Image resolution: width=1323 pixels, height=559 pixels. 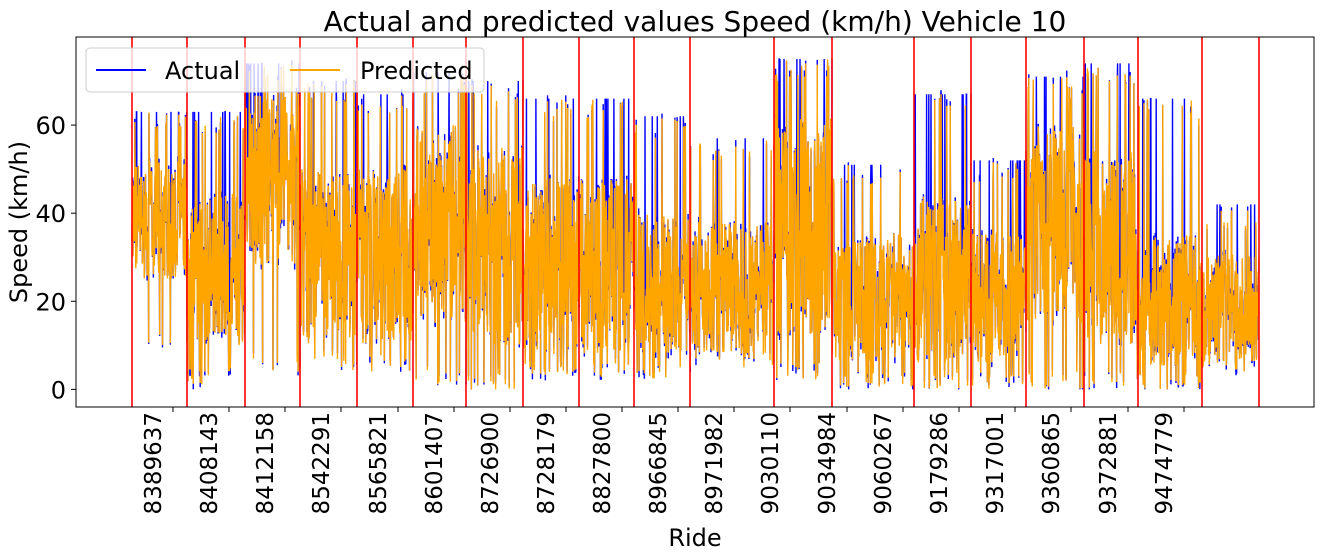 I want to click on x-tick-label-9474779: 9474779, so click(x=1165, y=463).